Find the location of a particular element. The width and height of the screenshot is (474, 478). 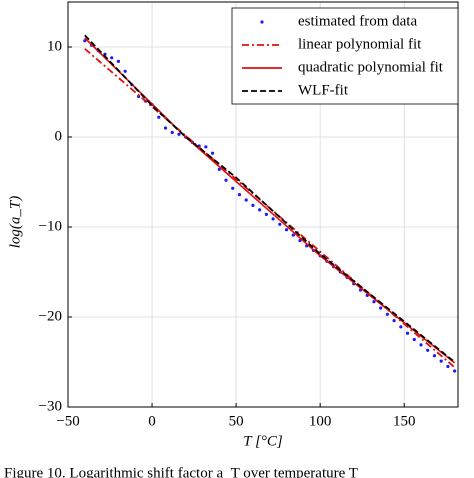

legend-label: WLF-fit is located at coordinates (323, 90).